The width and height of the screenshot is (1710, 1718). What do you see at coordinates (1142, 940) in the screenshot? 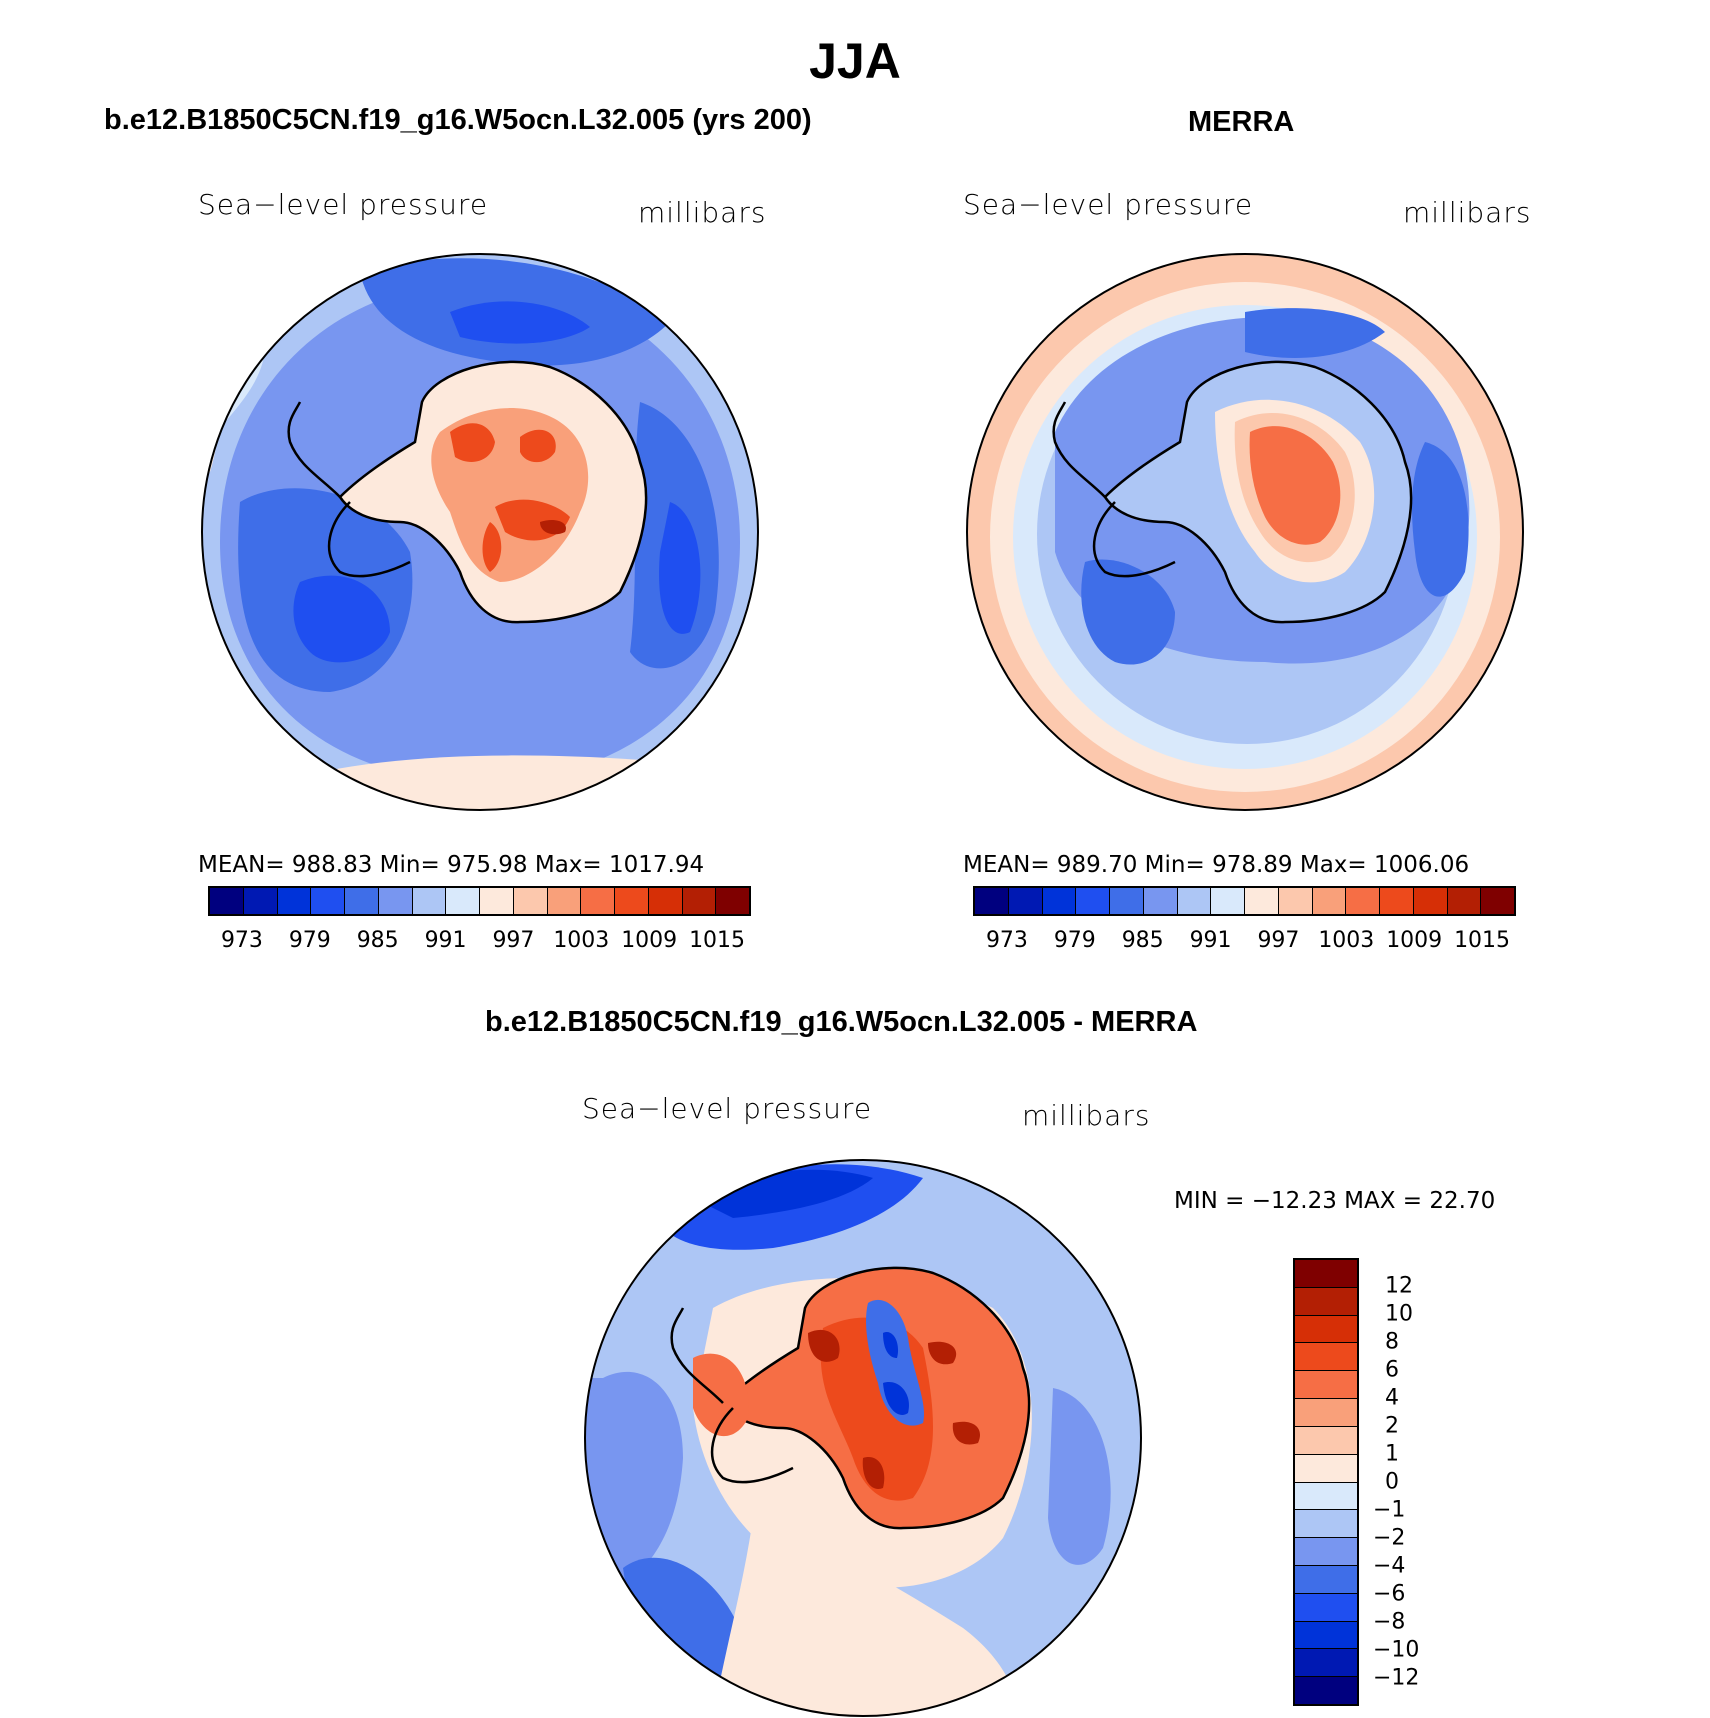
I see `obs-colorbar-tick-label: 985` at bounding box center [1142, 940].